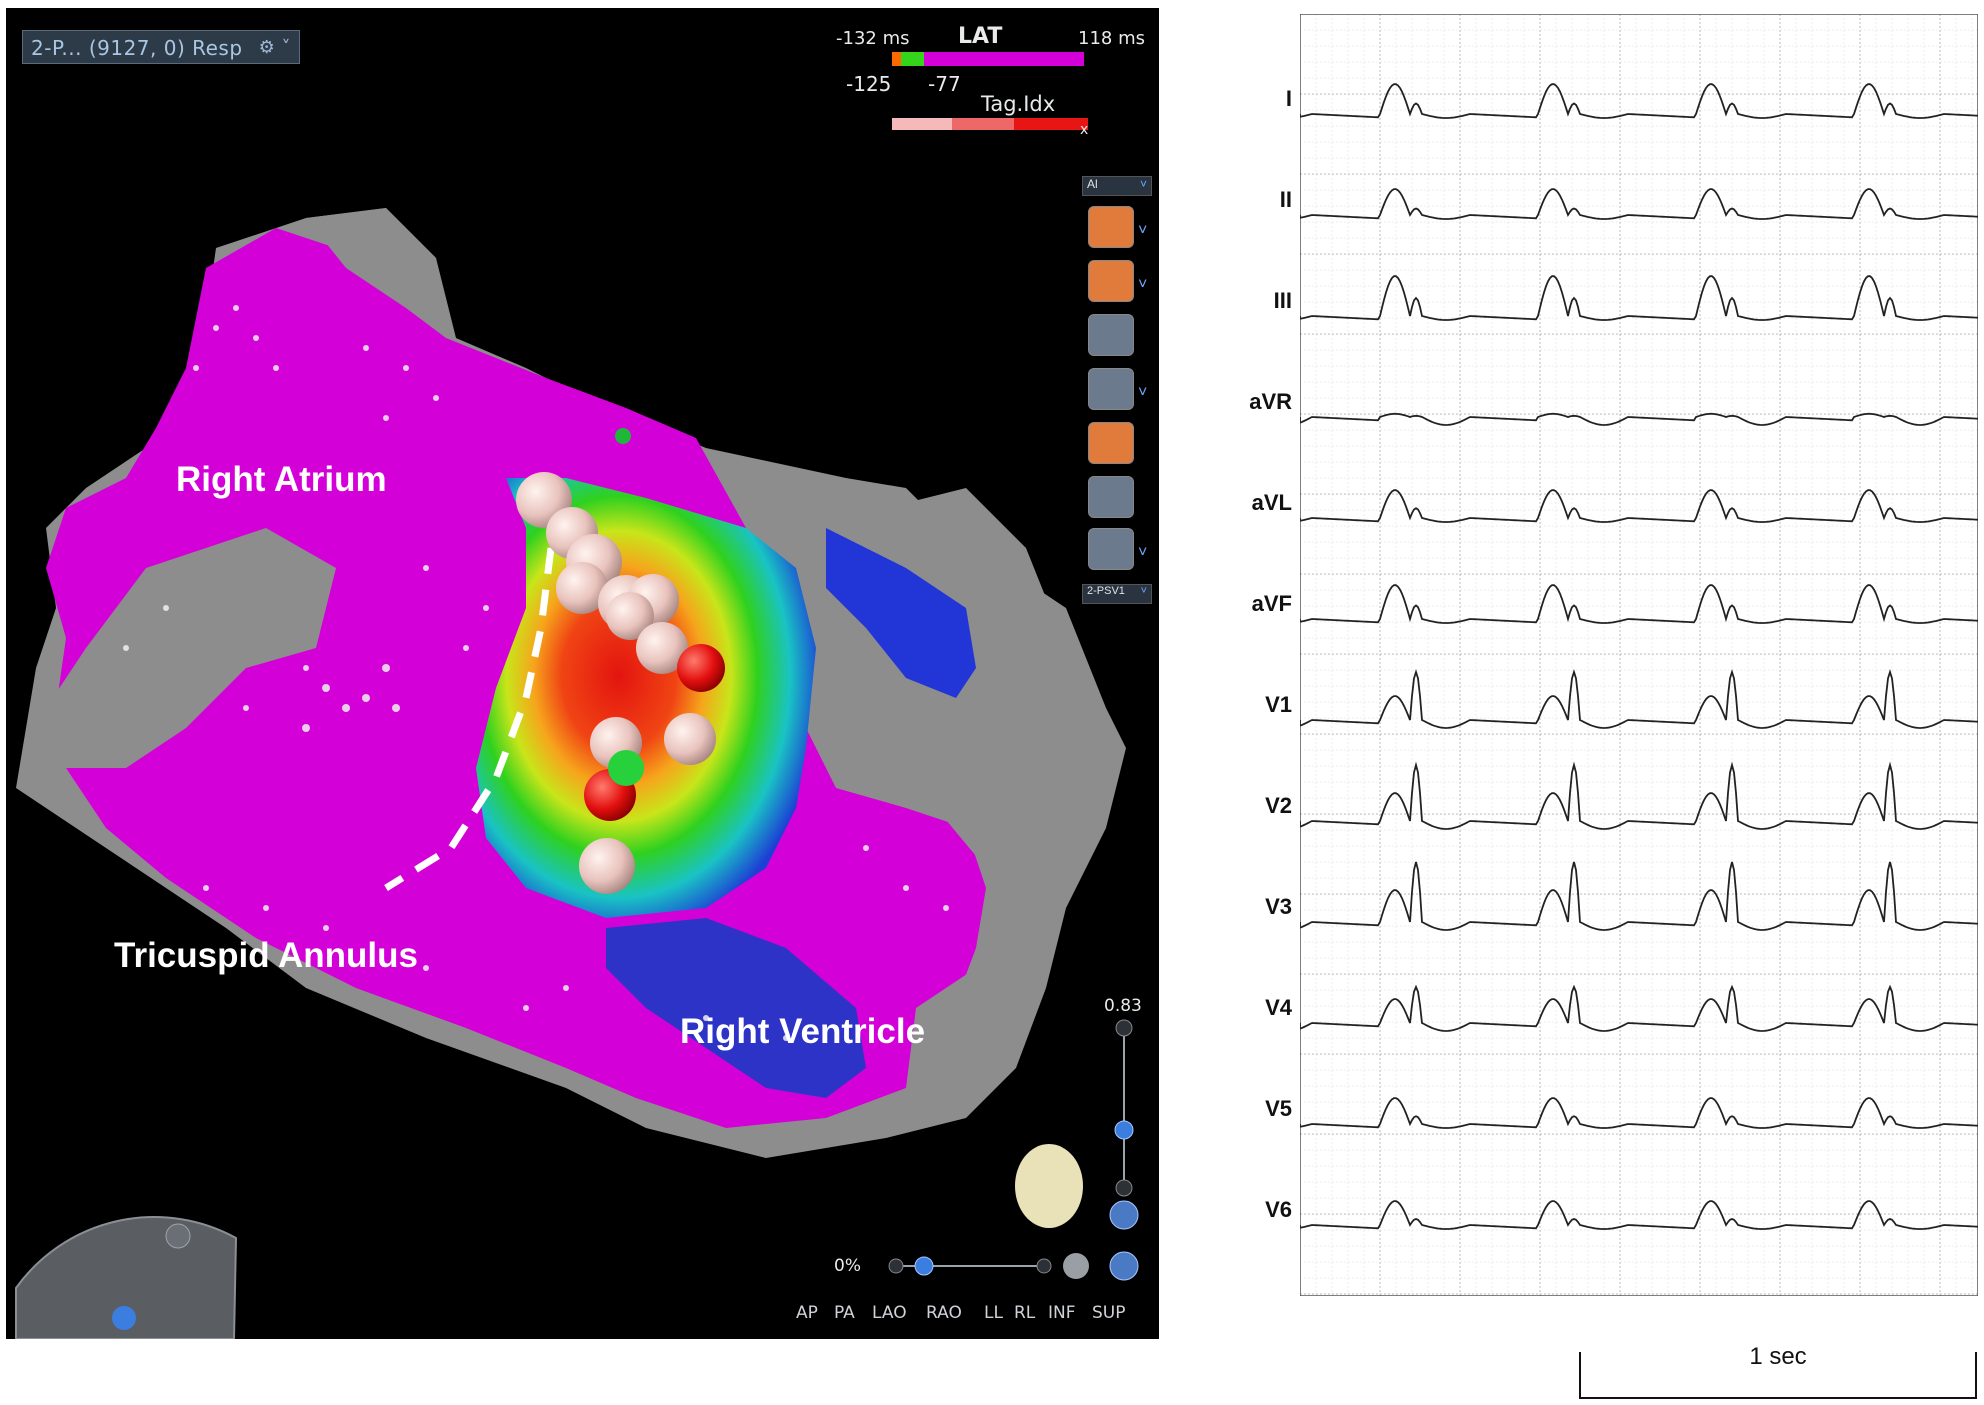 This screenshot has height=1405, width=1984. I want to click on lead-label-III: III, so click(1282, 300).